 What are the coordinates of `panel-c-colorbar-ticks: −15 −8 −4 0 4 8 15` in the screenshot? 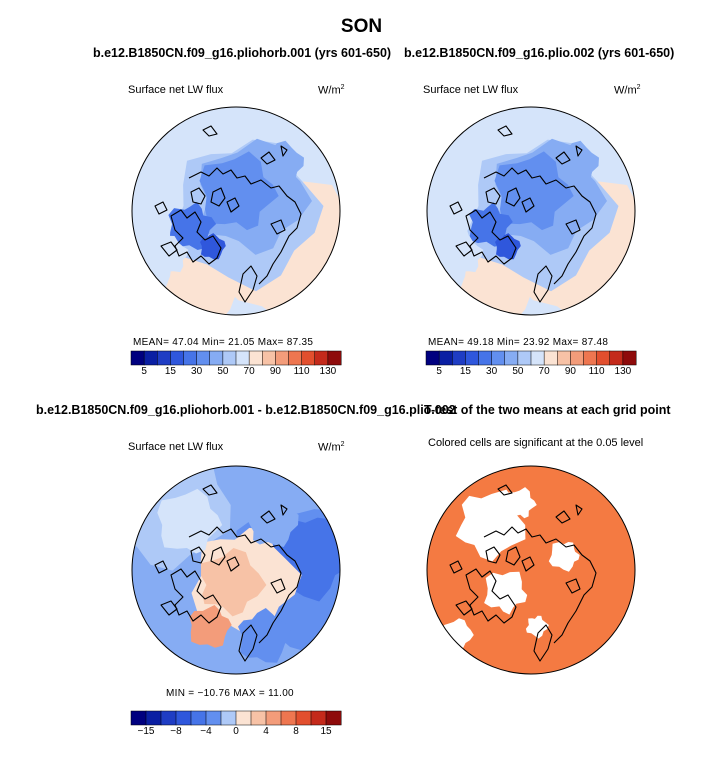 It's located at (236, 733).